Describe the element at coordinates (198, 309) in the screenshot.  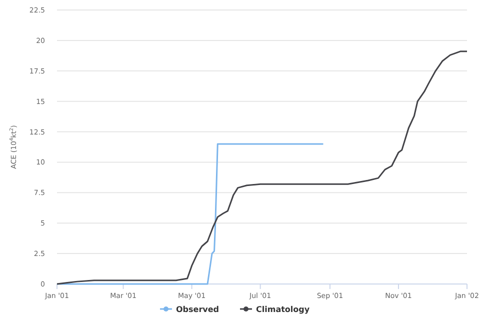
I see `legend-label: Observed` at that location.